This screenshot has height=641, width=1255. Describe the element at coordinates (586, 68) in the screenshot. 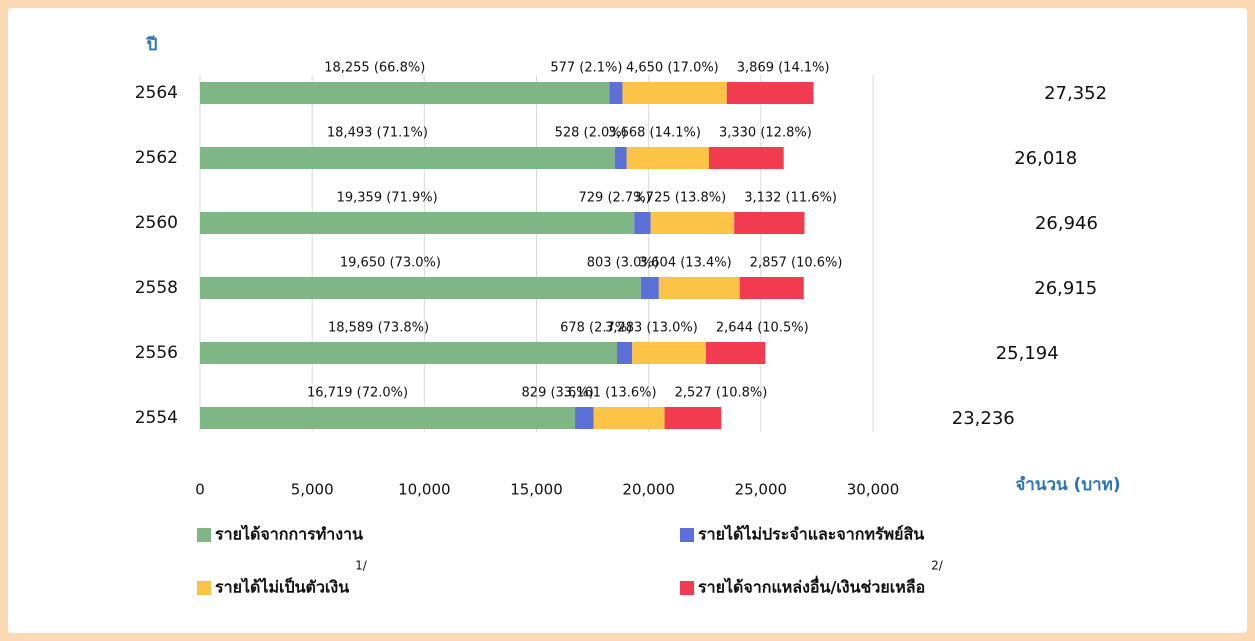

I see `value-label: 577 (2.1%)` at that location.